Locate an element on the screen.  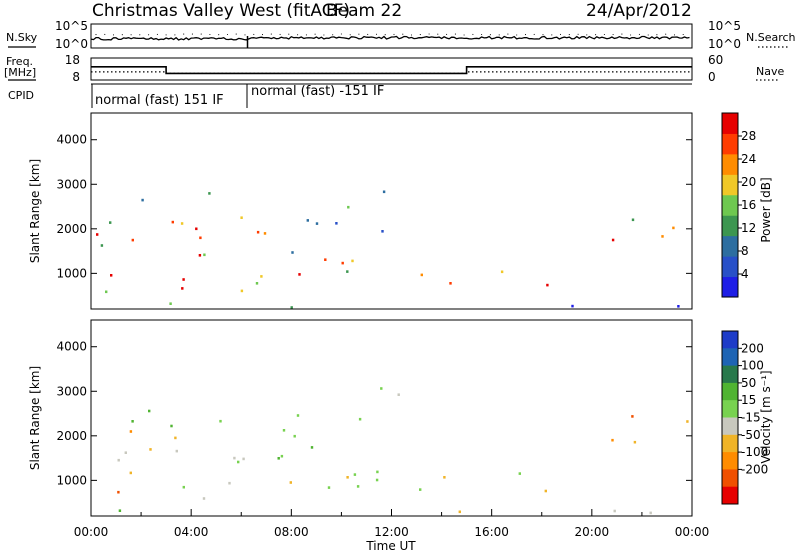
noise-strip-frame is located at coordinates (391, 36).